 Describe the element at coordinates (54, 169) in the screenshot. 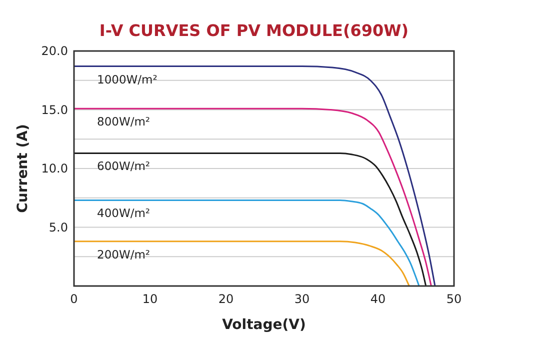

I see `y-tick-label: 10.0` at that location.